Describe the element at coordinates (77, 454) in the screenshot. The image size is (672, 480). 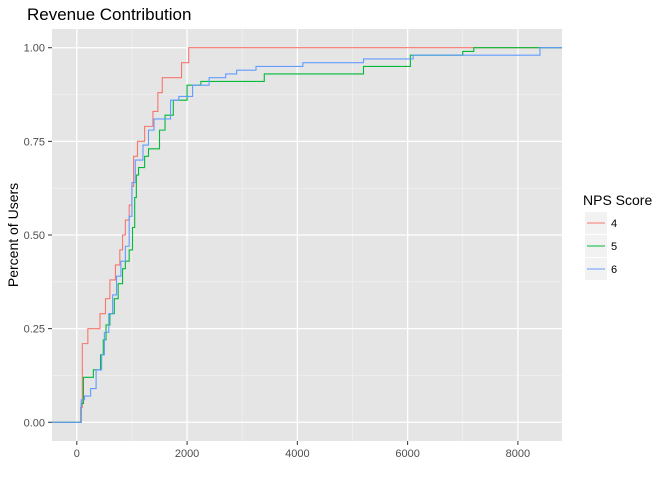
I see `x-tick-label: 0` at that location.